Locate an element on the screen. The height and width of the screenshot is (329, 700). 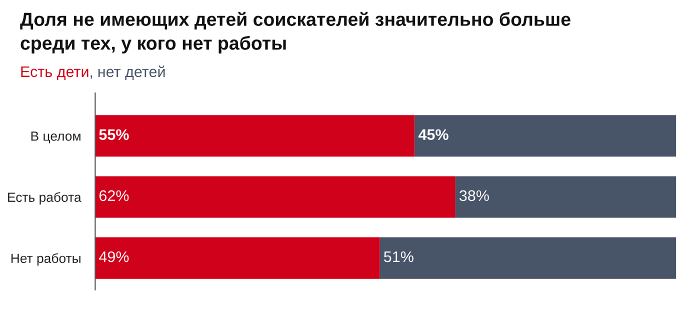
text: Есть дети is located at coordinates (54, 73).